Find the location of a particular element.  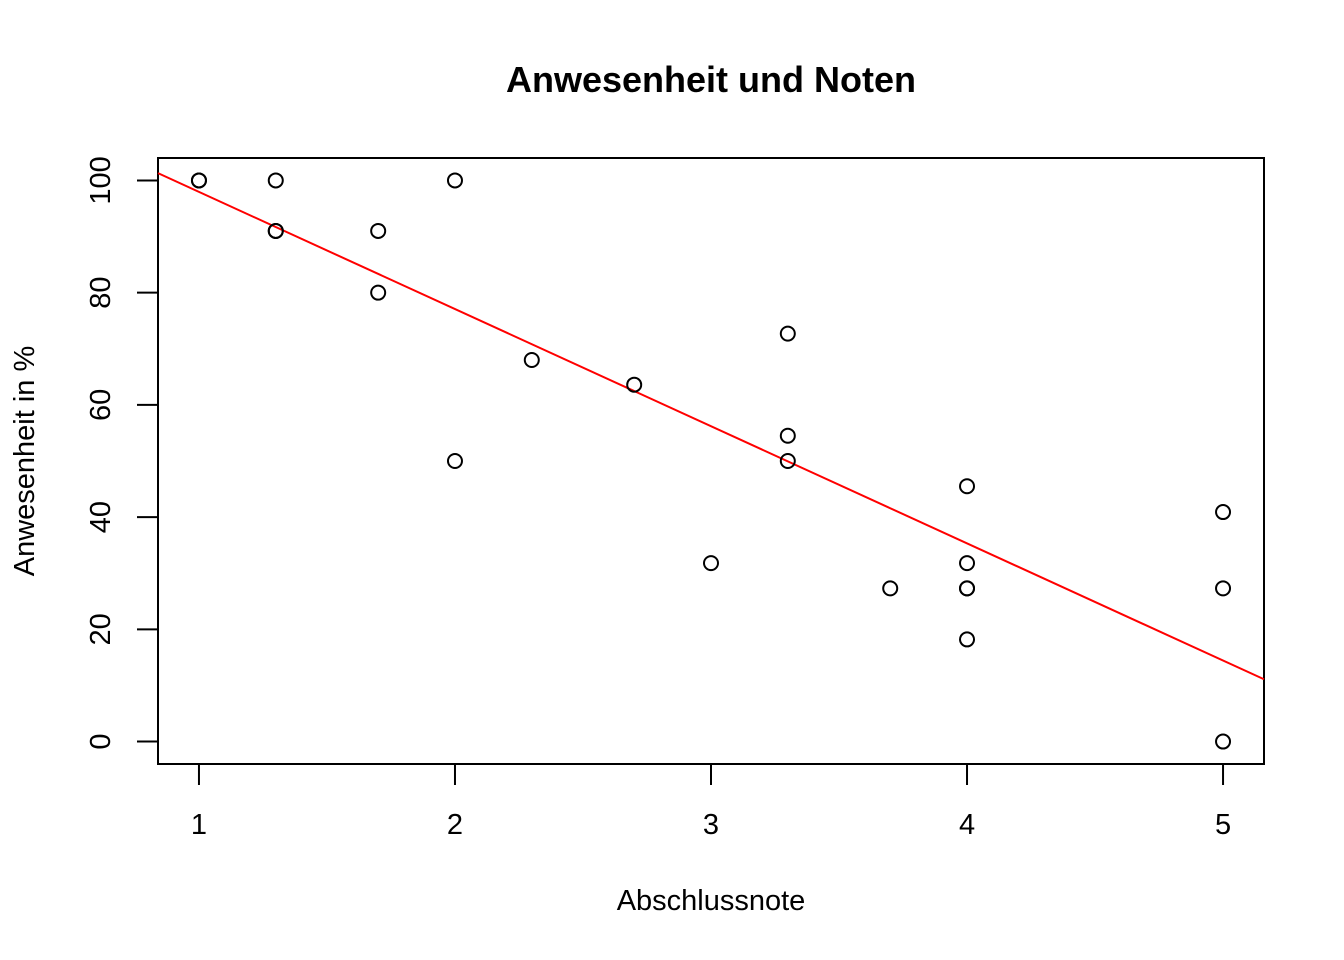

x-tick-label: 1 is located at coordinates (199, 825).